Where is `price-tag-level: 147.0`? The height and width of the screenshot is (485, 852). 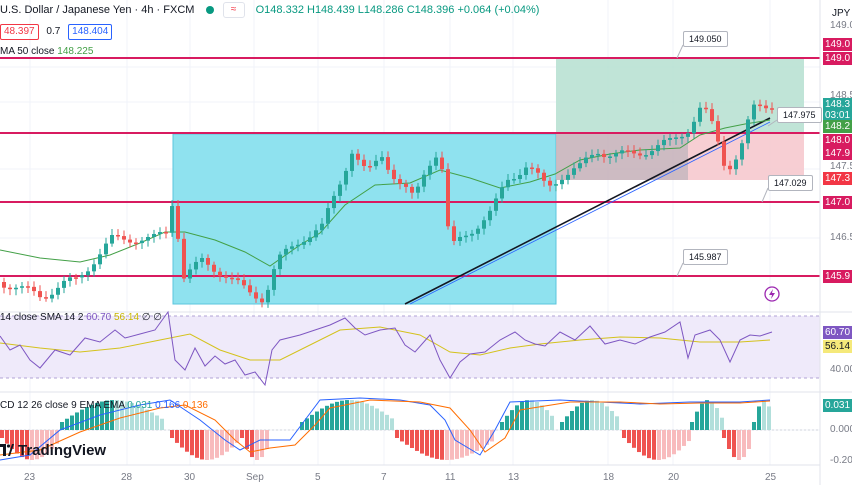 price-tag-level: 147.0 is located at coordinates (837, 202).